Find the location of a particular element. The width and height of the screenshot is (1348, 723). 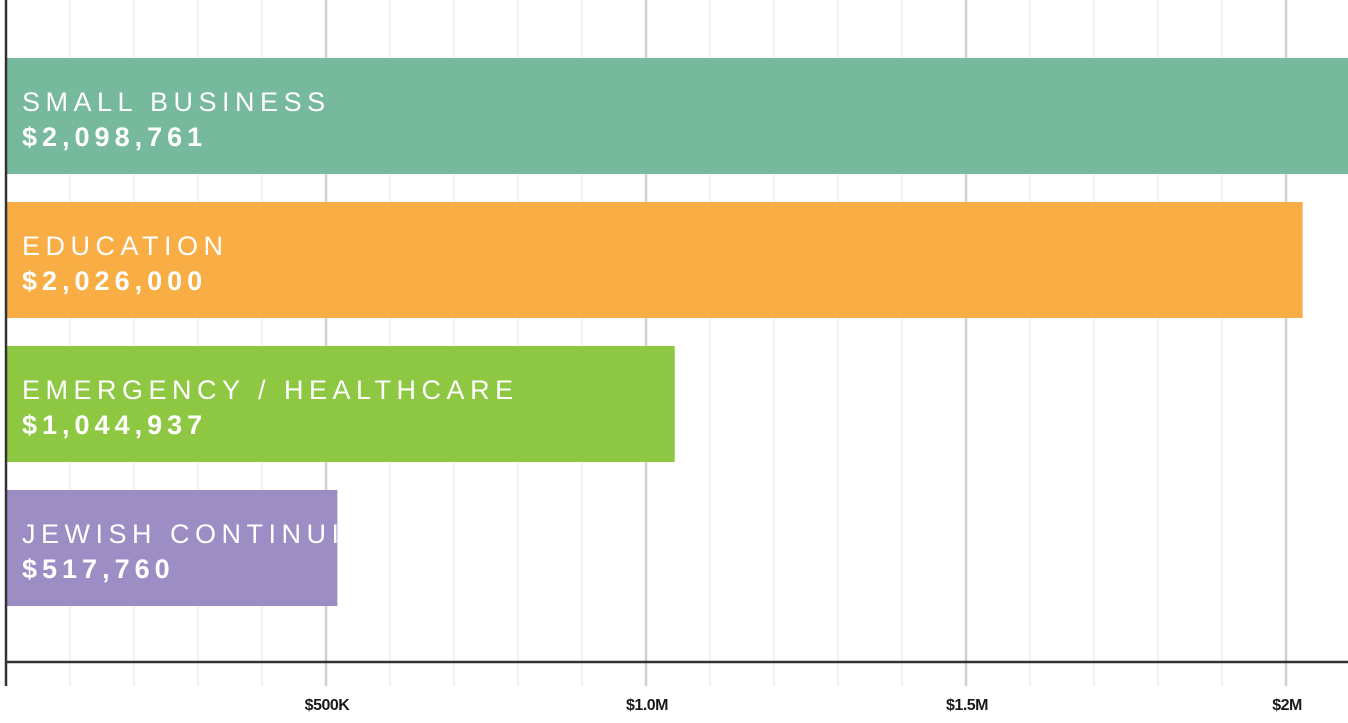

bar-value-label: $517,760 is located at coordinates (98, 569).